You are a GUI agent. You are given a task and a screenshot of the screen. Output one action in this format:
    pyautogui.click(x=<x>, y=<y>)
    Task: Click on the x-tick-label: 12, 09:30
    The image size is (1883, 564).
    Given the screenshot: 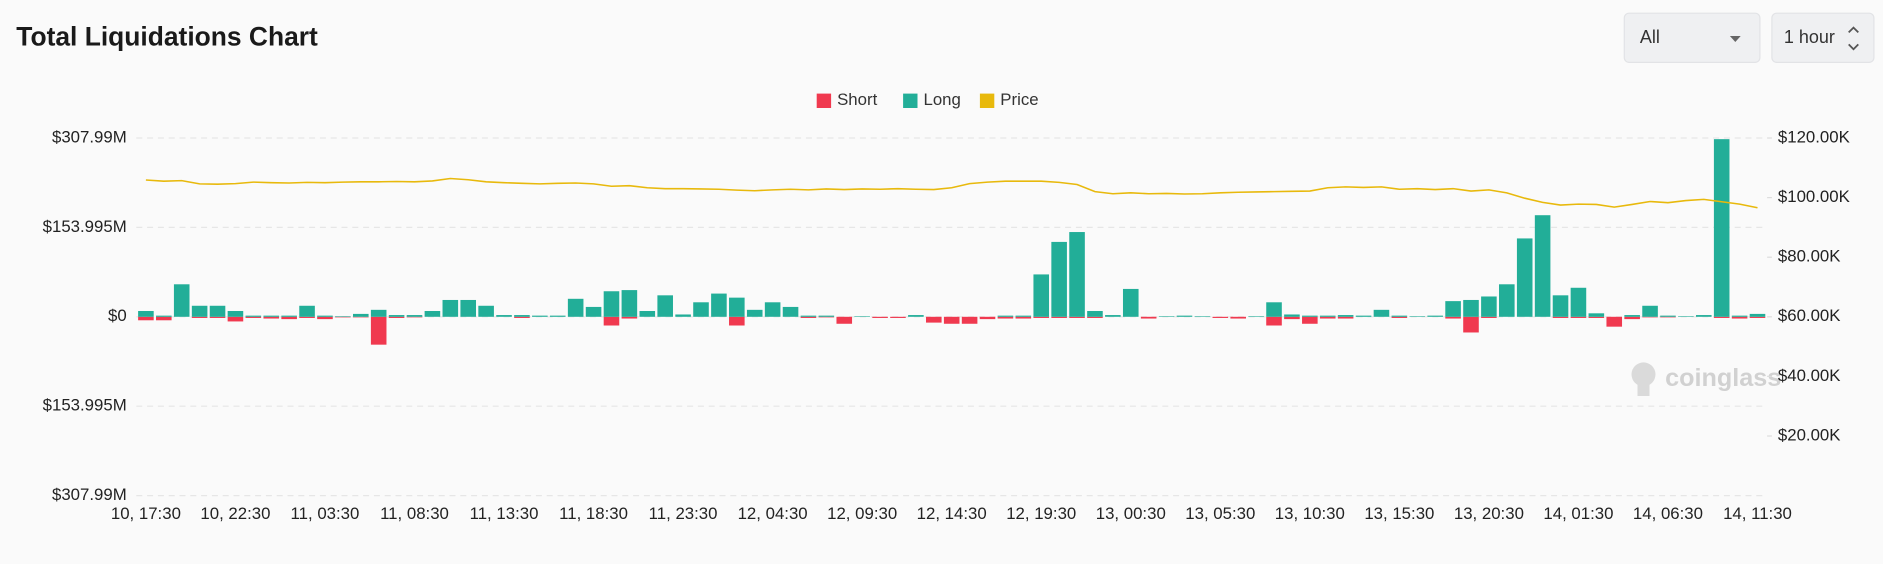 What is the action you would take?
    pyautogui.click(x=862, y=513)
    